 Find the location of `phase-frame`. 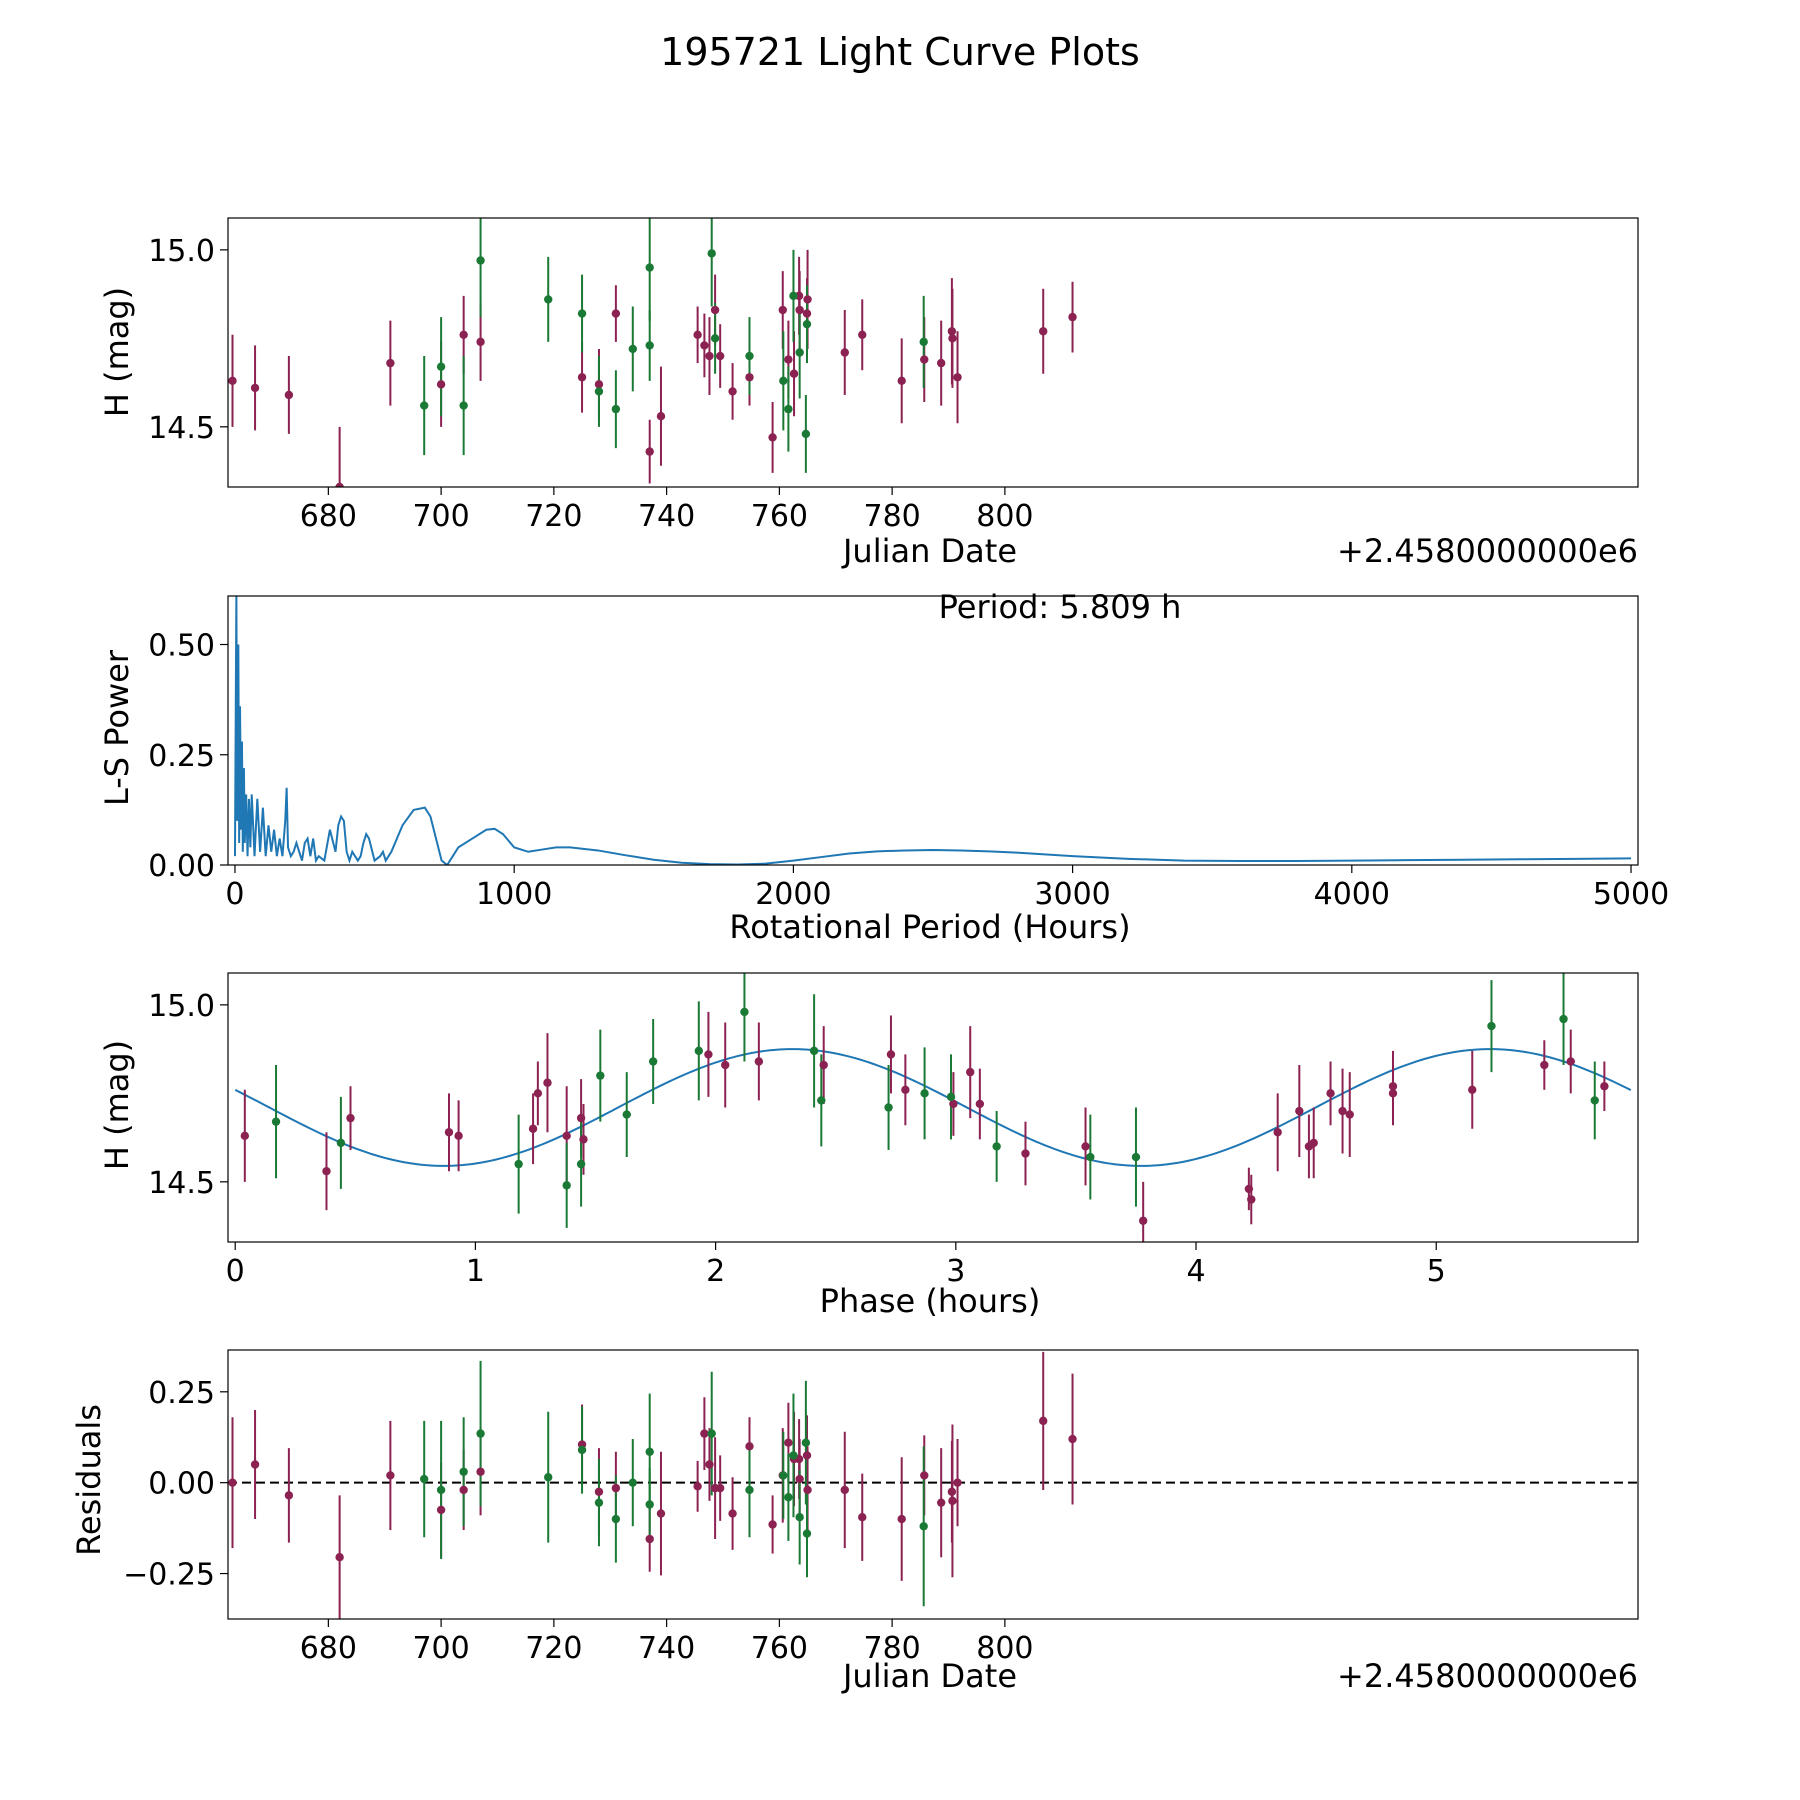

phase-frame is located at coordinates (933, 1107).